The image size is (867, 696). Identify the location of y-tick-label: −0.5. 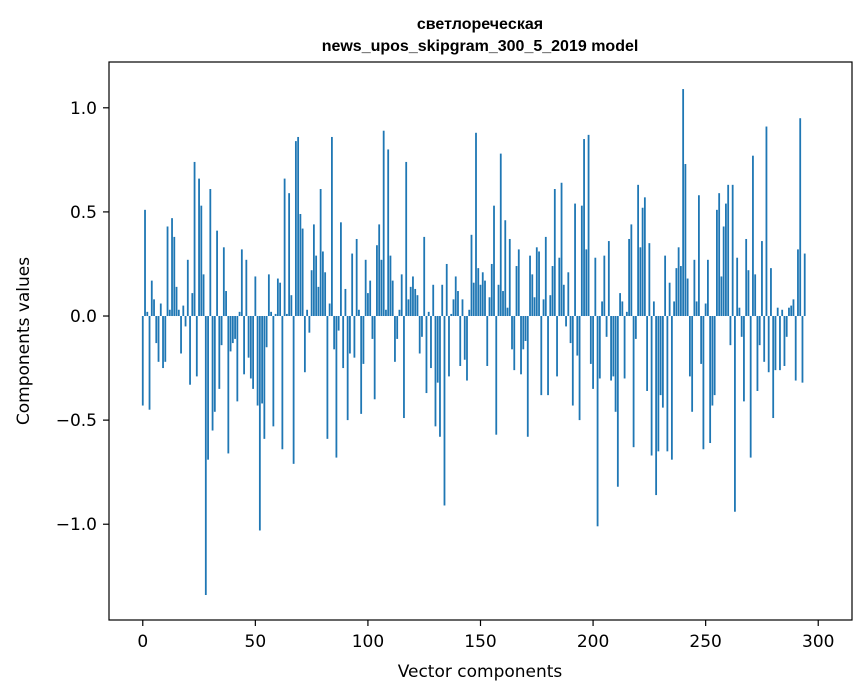
(76, 421).